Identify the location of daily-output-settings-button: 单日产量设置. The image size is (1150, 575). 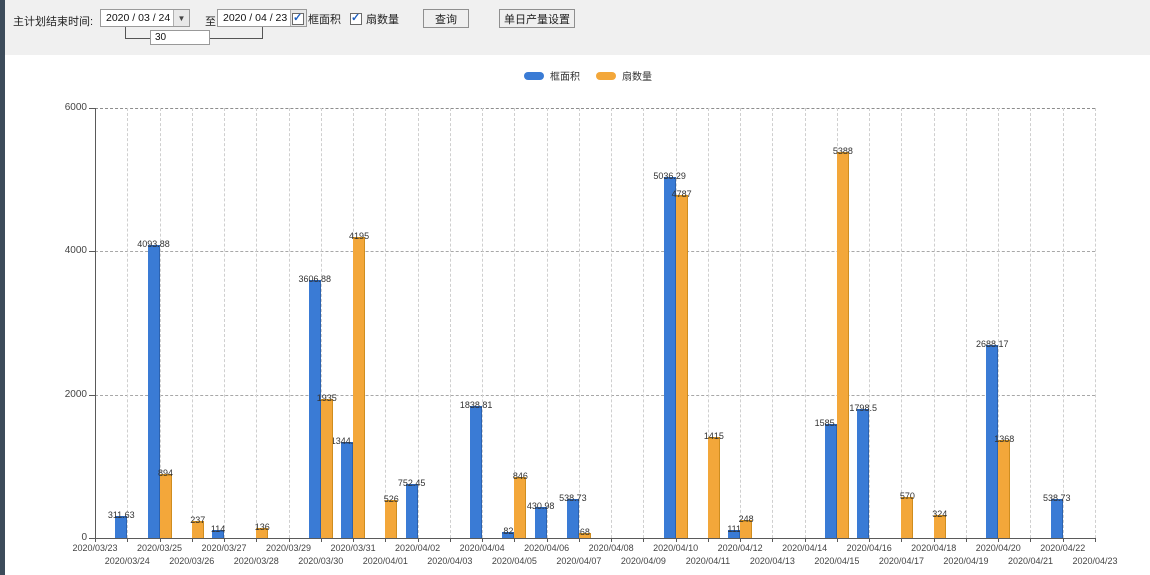
(537, 18).